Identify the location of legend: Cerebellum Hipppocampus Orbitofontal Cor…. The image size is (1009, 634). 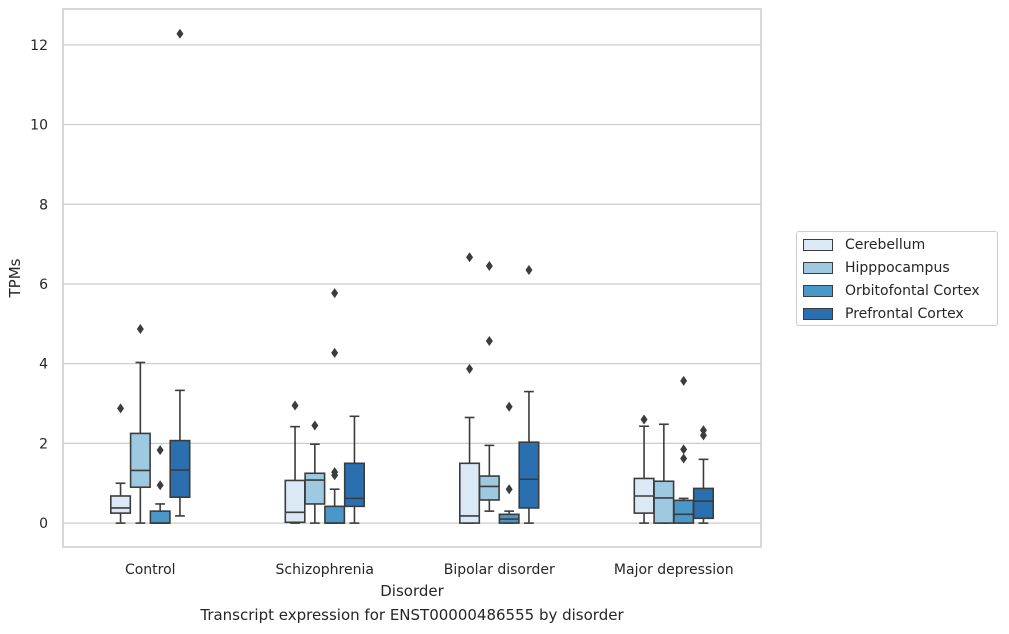
(897, 278).